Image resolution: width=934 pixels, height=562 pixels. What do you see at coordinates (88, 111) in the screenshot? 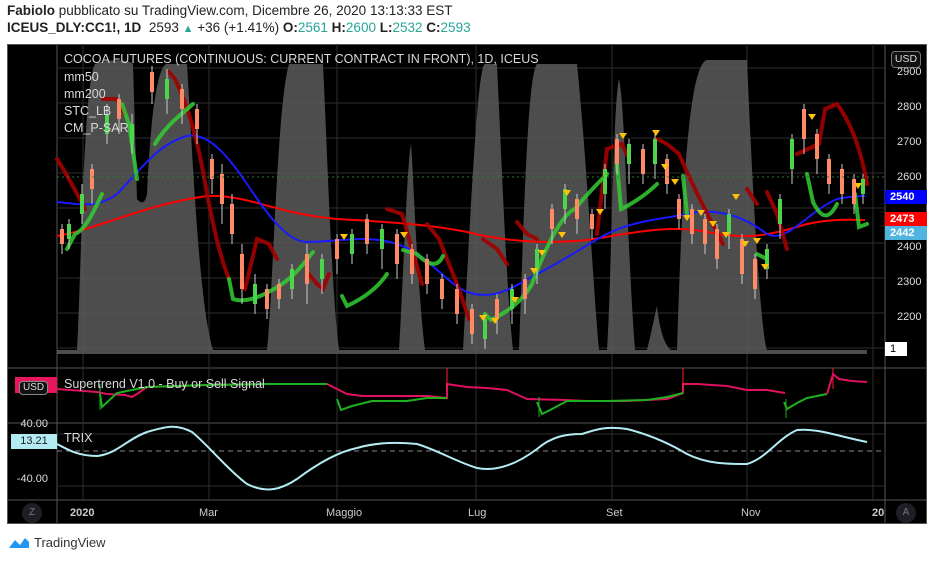
I see `legend-stc: STC_LB` at bounding box center [88, 111].